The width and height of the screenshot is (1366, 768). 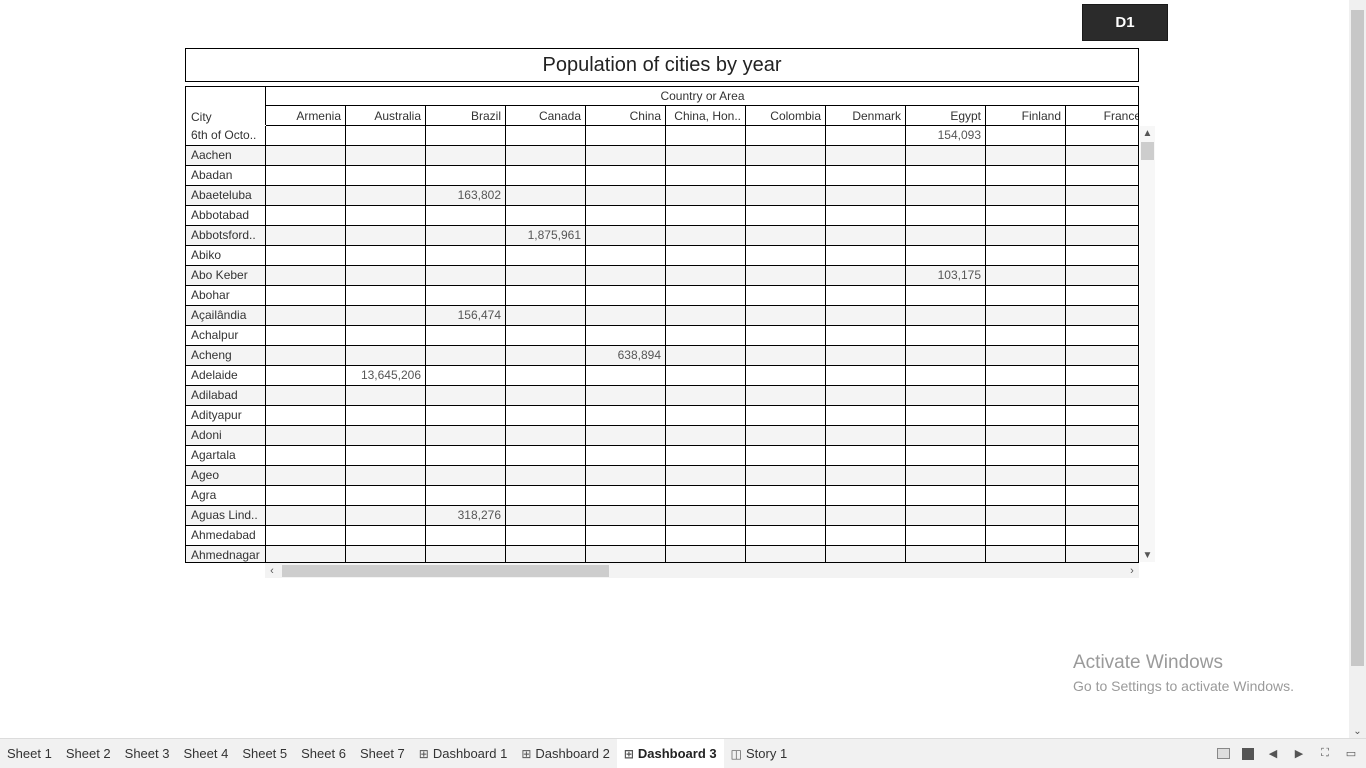 I want to click on column-header: Colombia, so click(x=786, y=115).